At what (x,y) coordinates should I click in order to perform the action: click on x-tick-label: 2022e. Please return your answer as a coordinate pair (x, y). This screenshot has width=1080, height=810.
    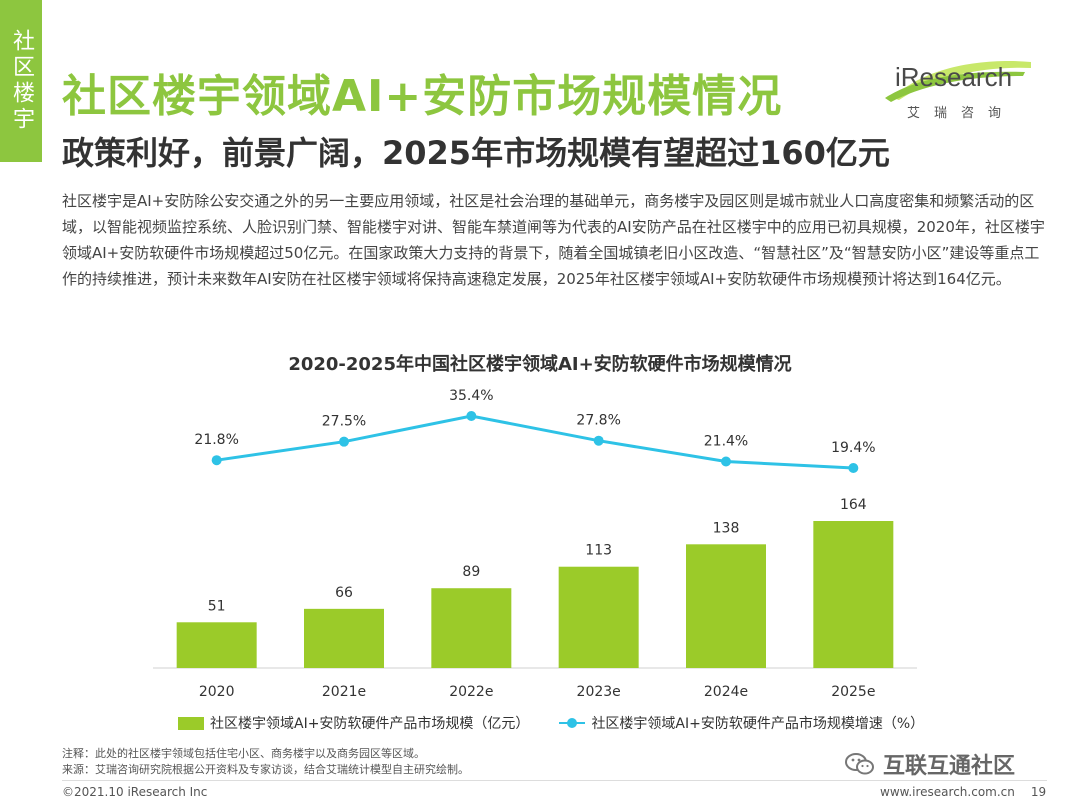
    Looking at the image, I should click on (471, 692).